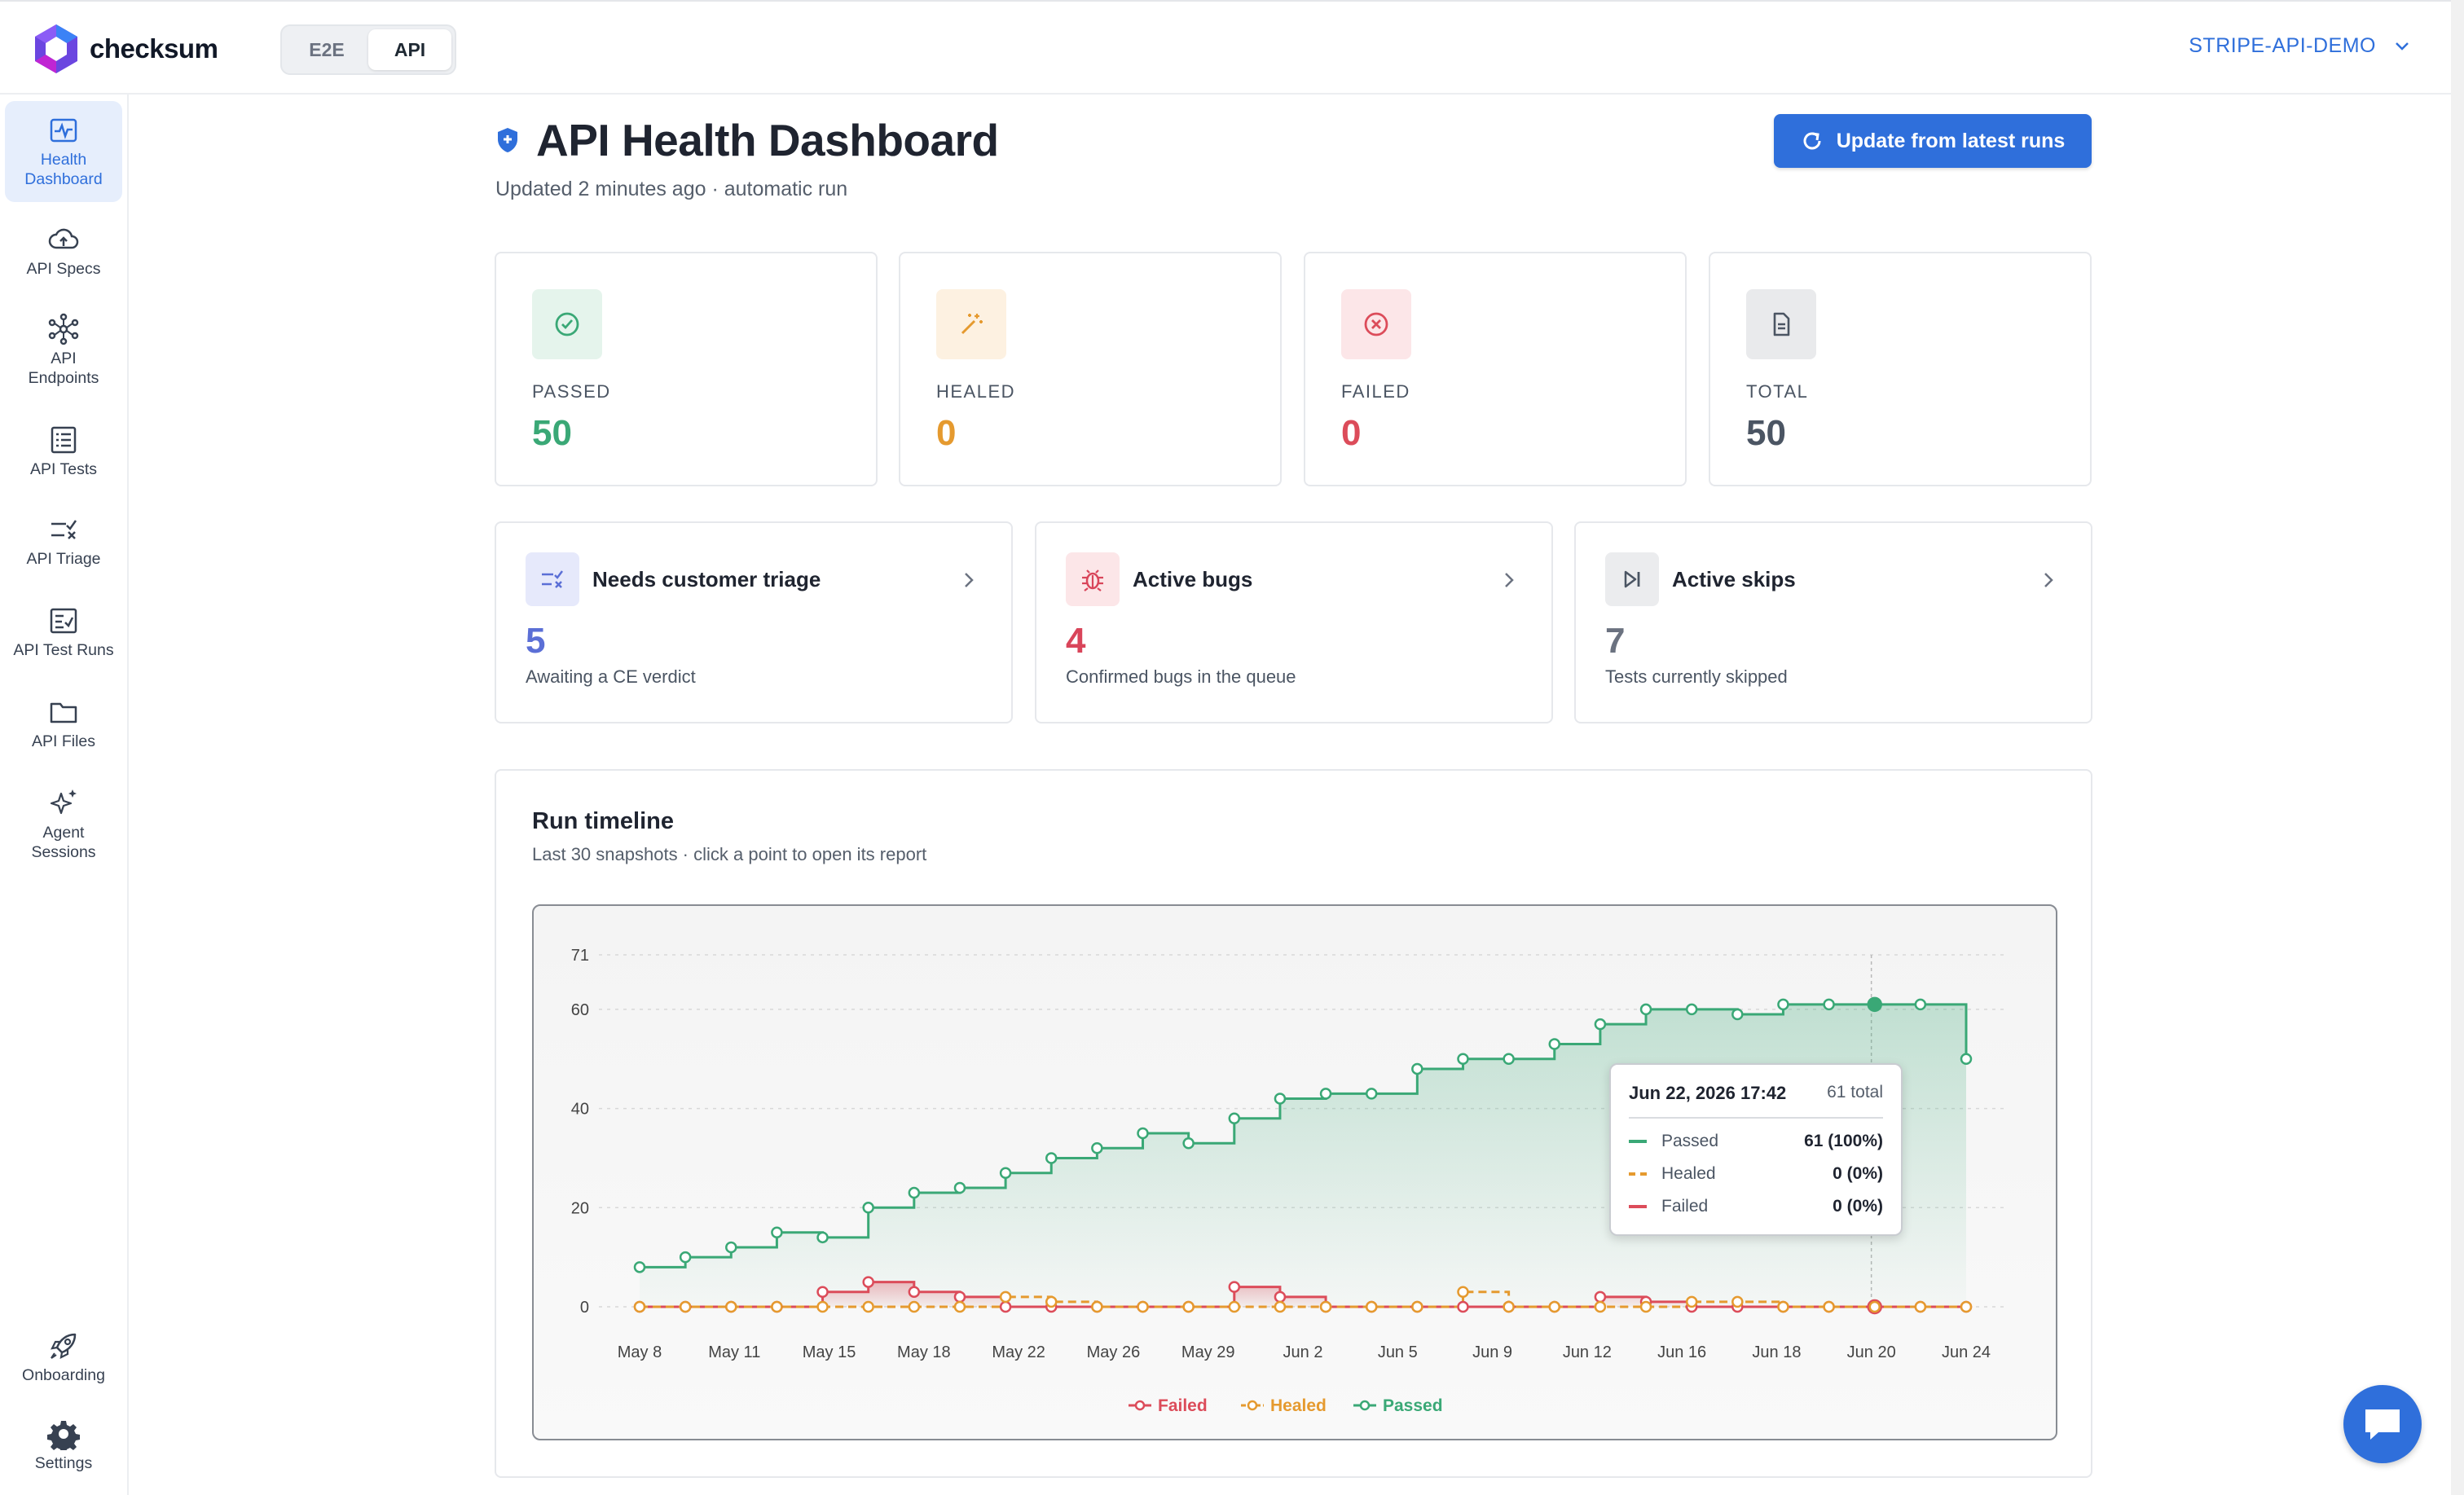 The width and height of the screenshot is (2464, 1495). What do you see at coordinates (1181, 676) in the screenshot?
I see `card-description: Confirmed bugs in the queue` at bounding box center [1181, 676].